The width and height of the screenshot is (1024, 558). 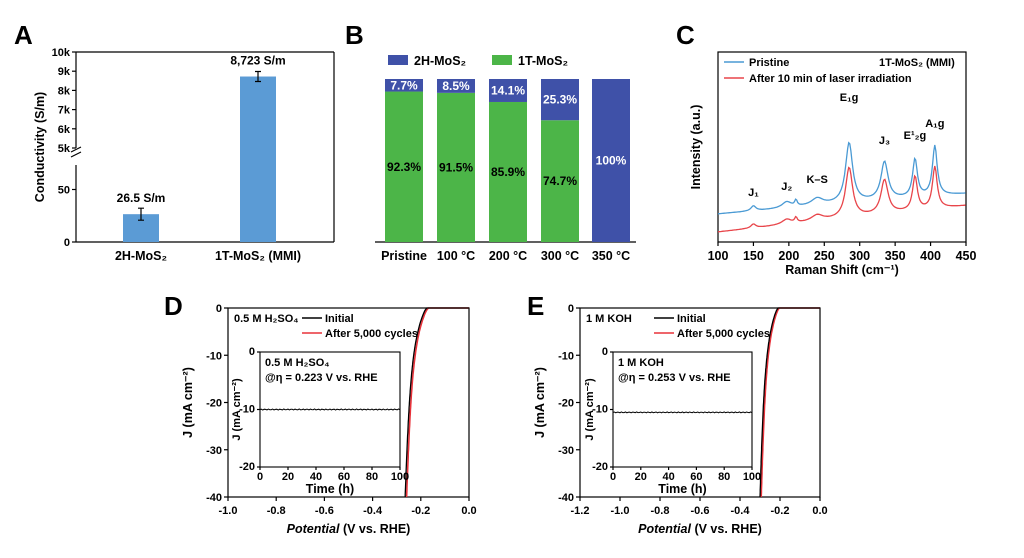 I want to click on peak-label: A₁g, so click(x=934, y=124).